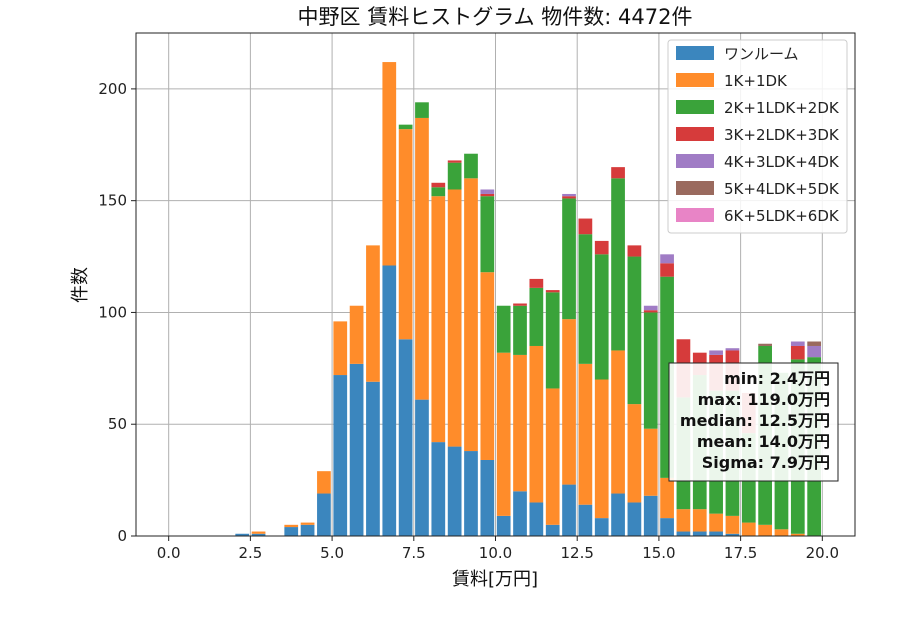 This screenshot has width=900, height=630. I want to click on legend-label: 1K+1DK, so click(756, 81).